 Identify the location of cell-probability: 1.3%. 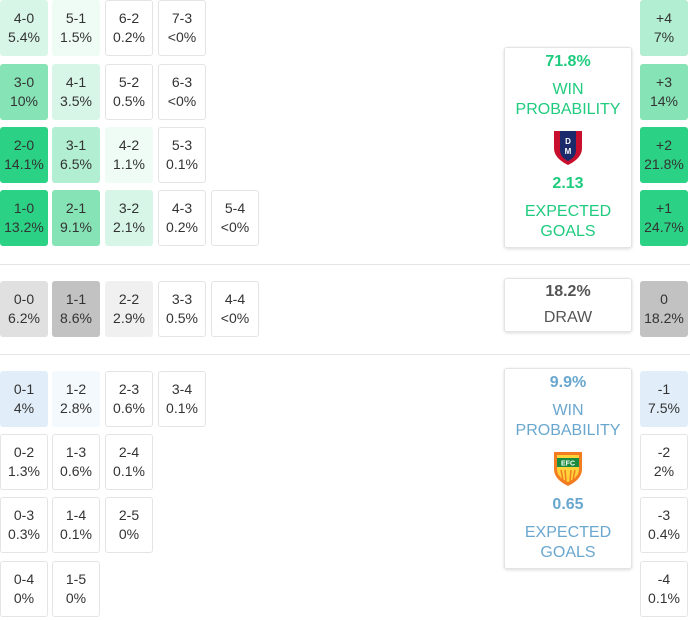
(24, 471).